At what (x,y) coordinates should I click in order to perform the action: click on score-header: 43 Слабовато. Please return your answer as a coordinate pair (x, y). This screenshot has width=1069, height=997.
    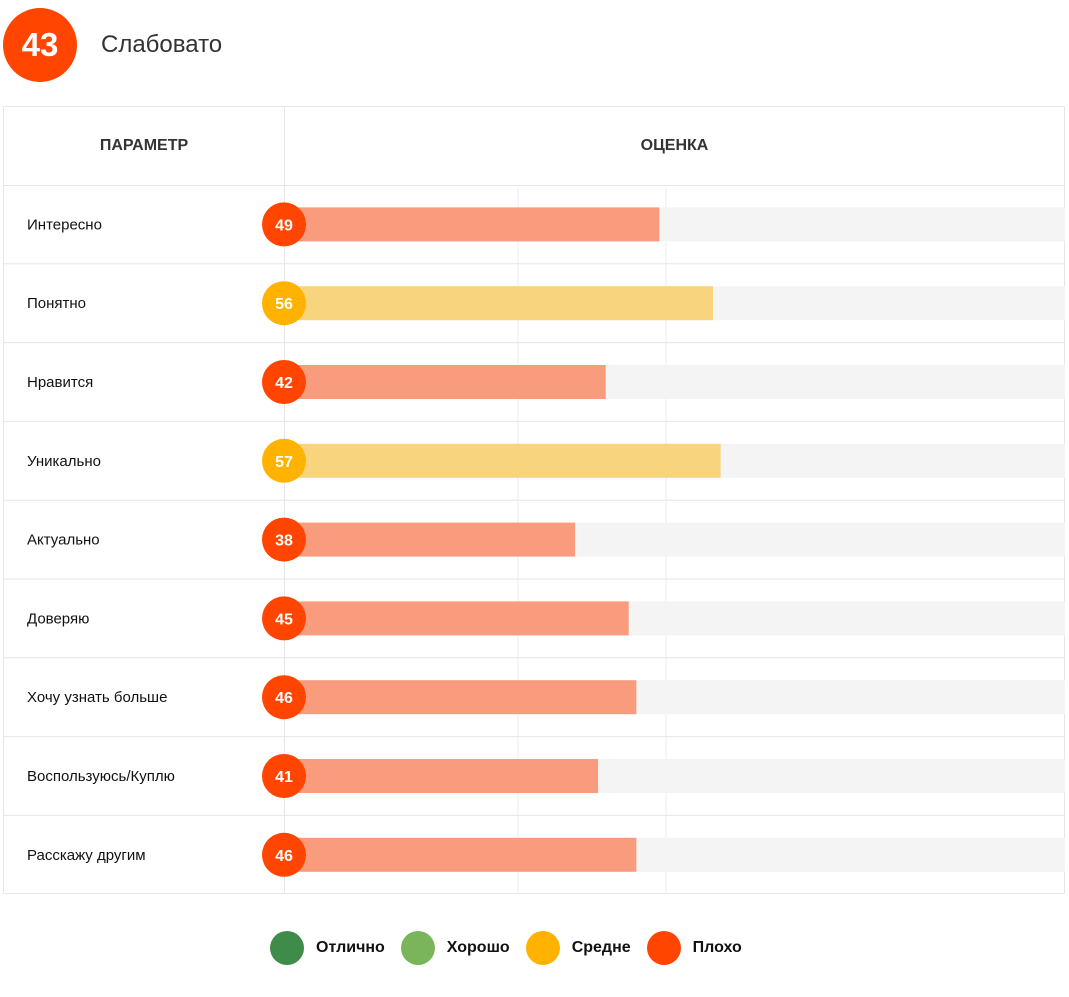
    Looking at the image, I should click on (300, 46).